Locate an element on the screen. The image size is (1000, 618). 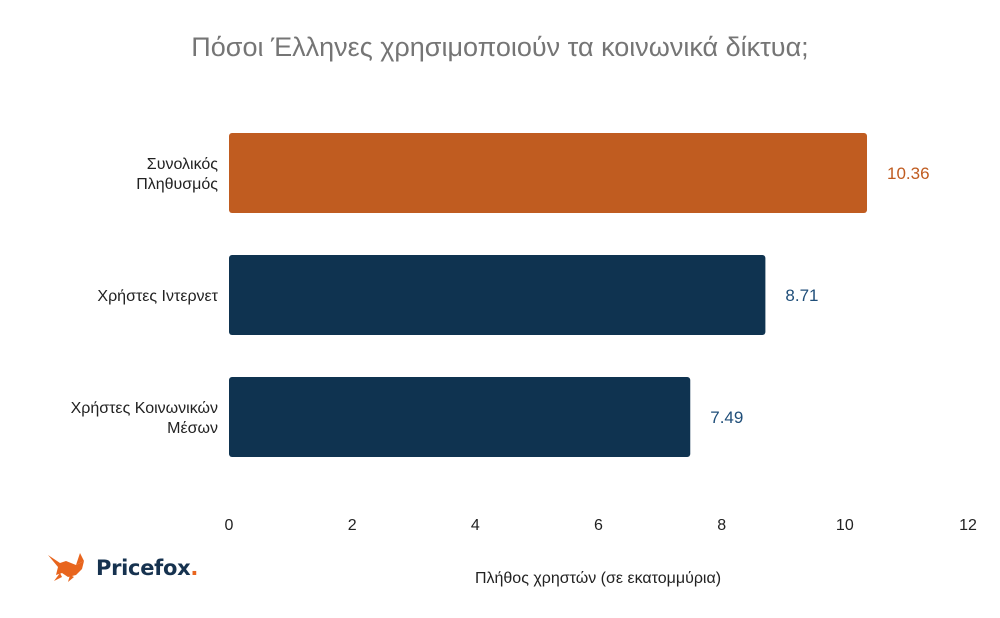
x-tick-label-6: 12 is located at coordinates (968, 525).